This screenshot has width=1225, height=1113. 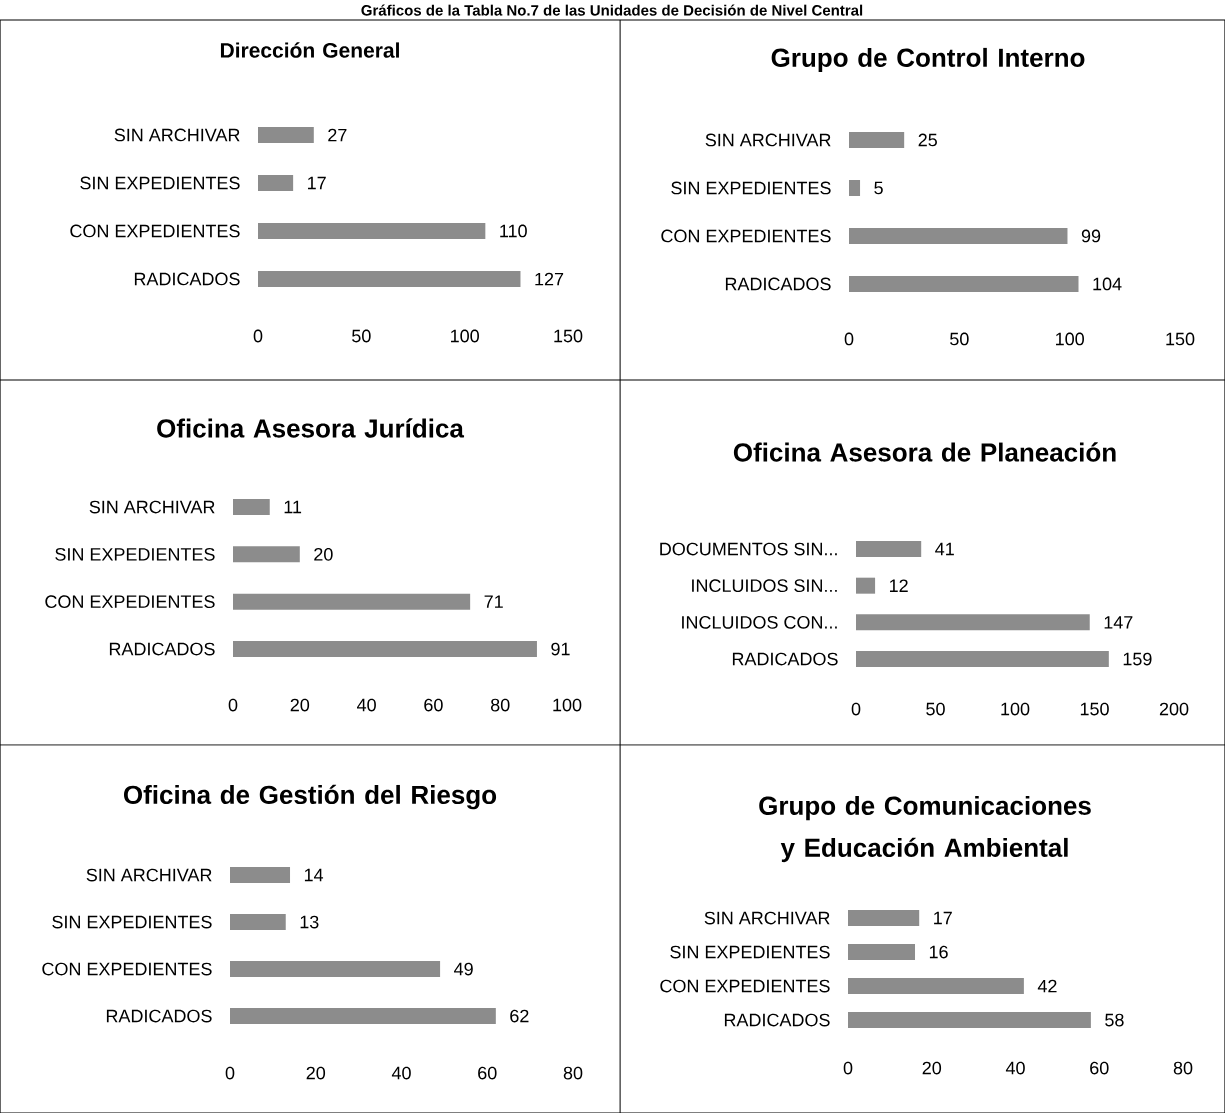 What do you see at coordinates (925, 829) in the screenshot?
I see `chart-title: Grupo de Comunicaciones y Educación Ambiental` at bounding box center [925, 829].